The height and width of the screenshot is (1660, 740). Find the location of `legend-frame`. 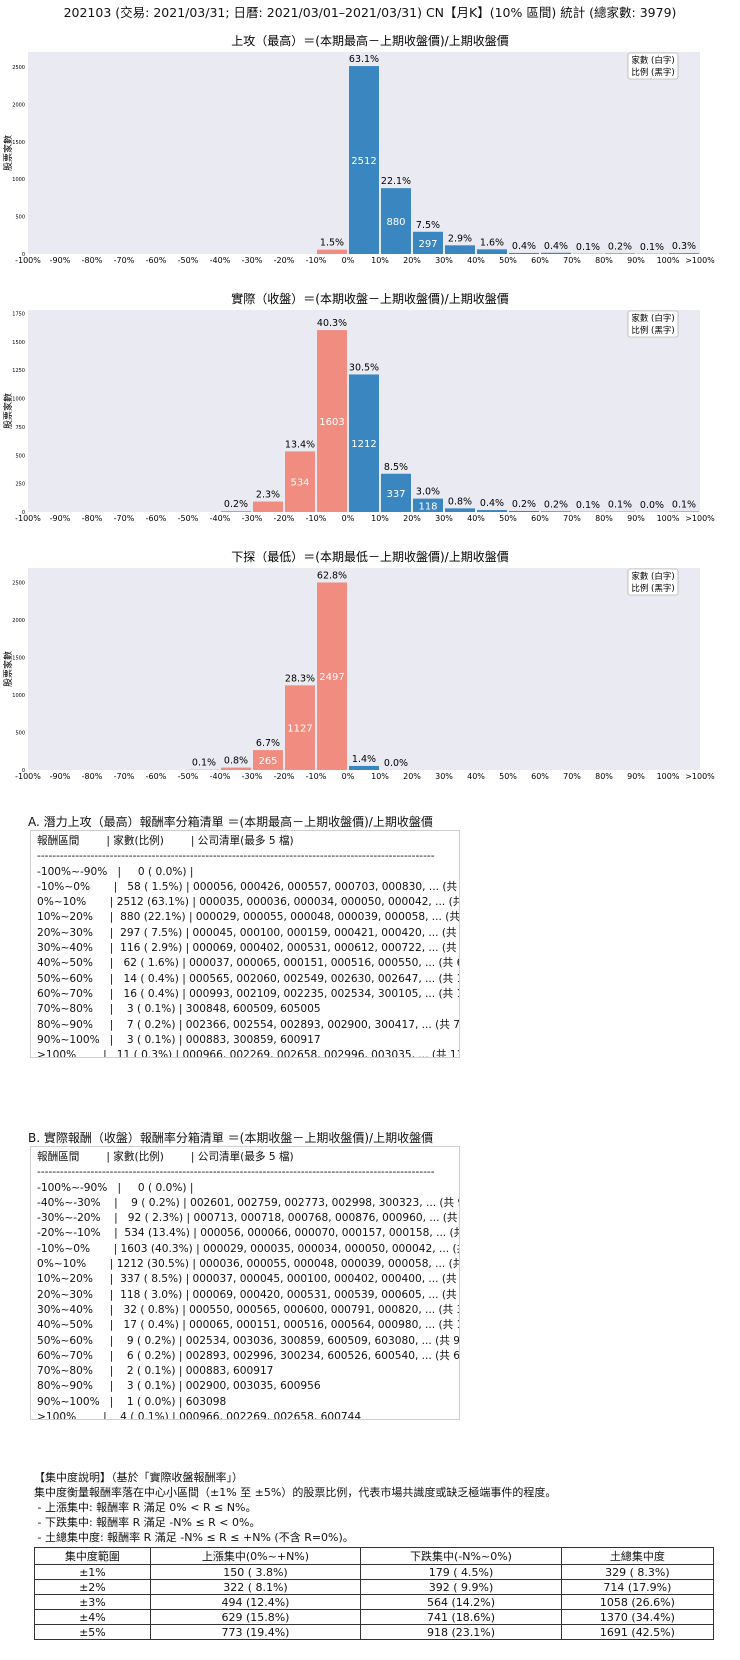

legend-frame is located at coordinates (653, 324).